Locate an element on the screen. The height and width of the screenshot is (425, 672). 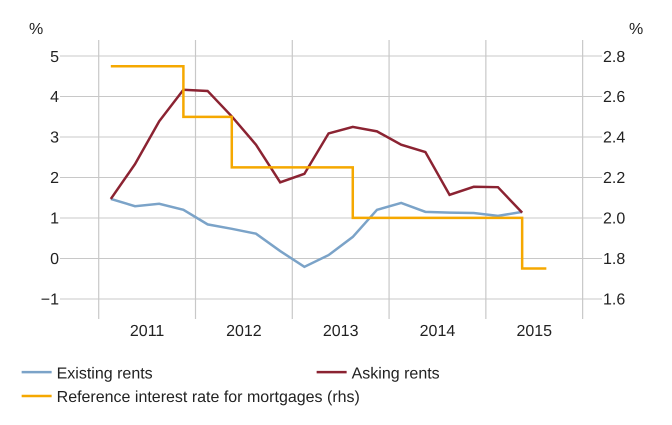
y-tick-label: 5 is located at coordinates (55, 57).